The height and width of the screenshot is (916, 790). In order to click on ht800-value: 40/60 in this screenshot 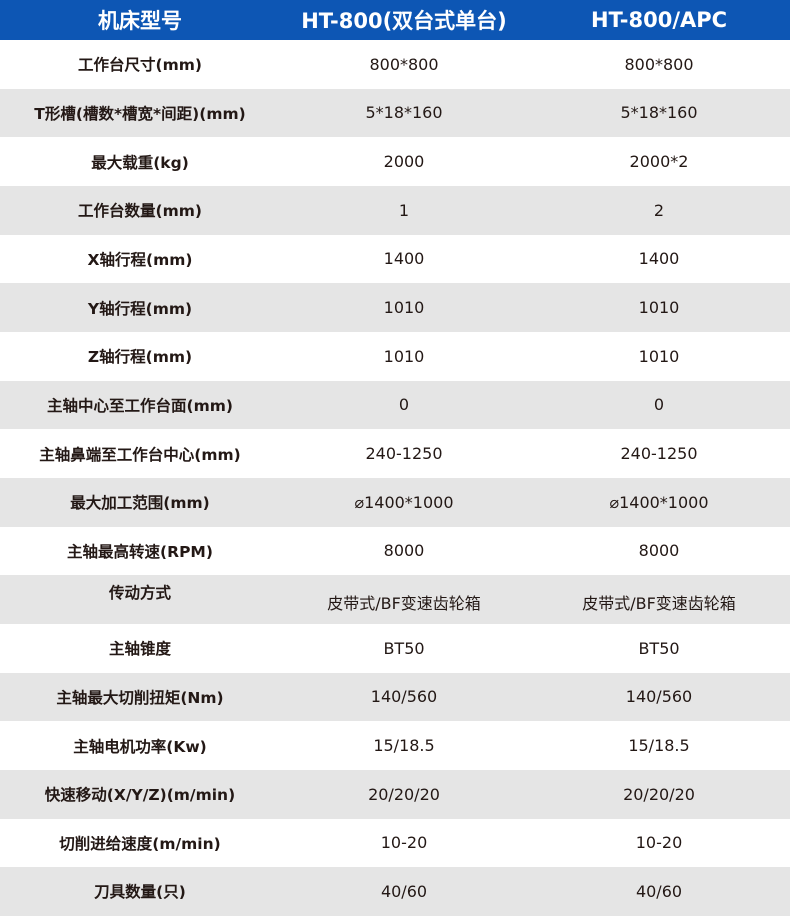, I will do `click(404, 891)`.